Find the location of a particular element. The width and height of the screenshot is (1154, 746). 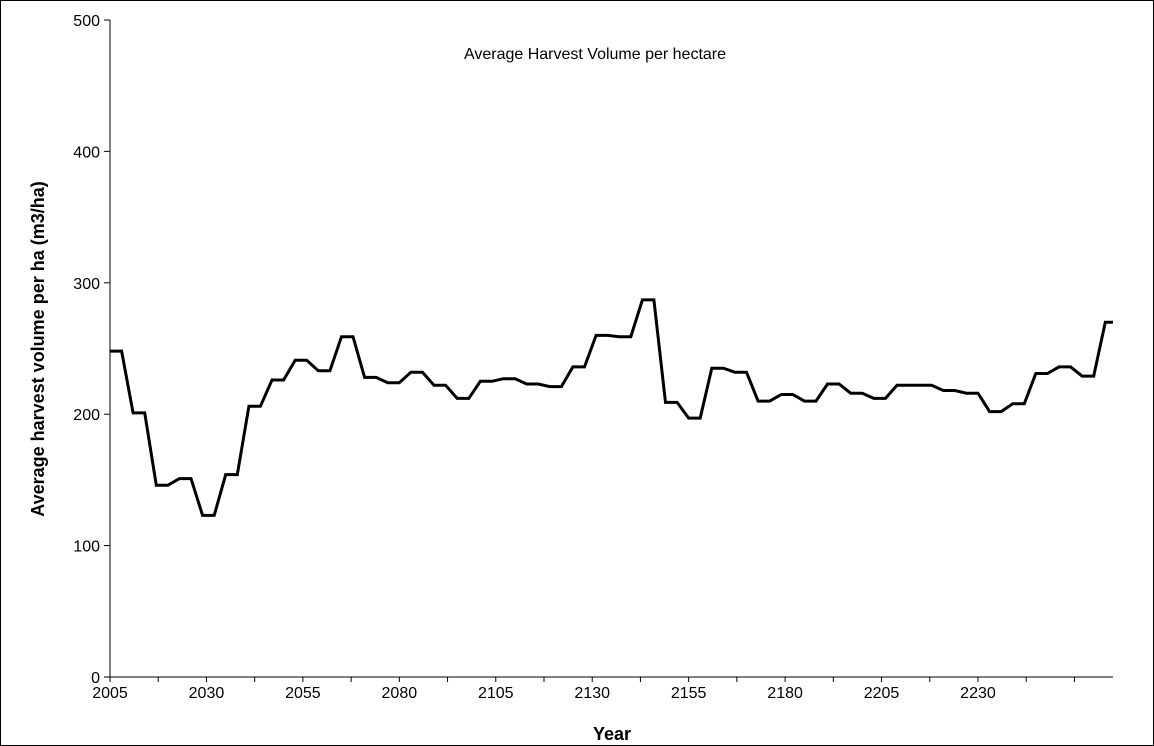

x-tick-label: 2155 is located at coordinates (689, 693).